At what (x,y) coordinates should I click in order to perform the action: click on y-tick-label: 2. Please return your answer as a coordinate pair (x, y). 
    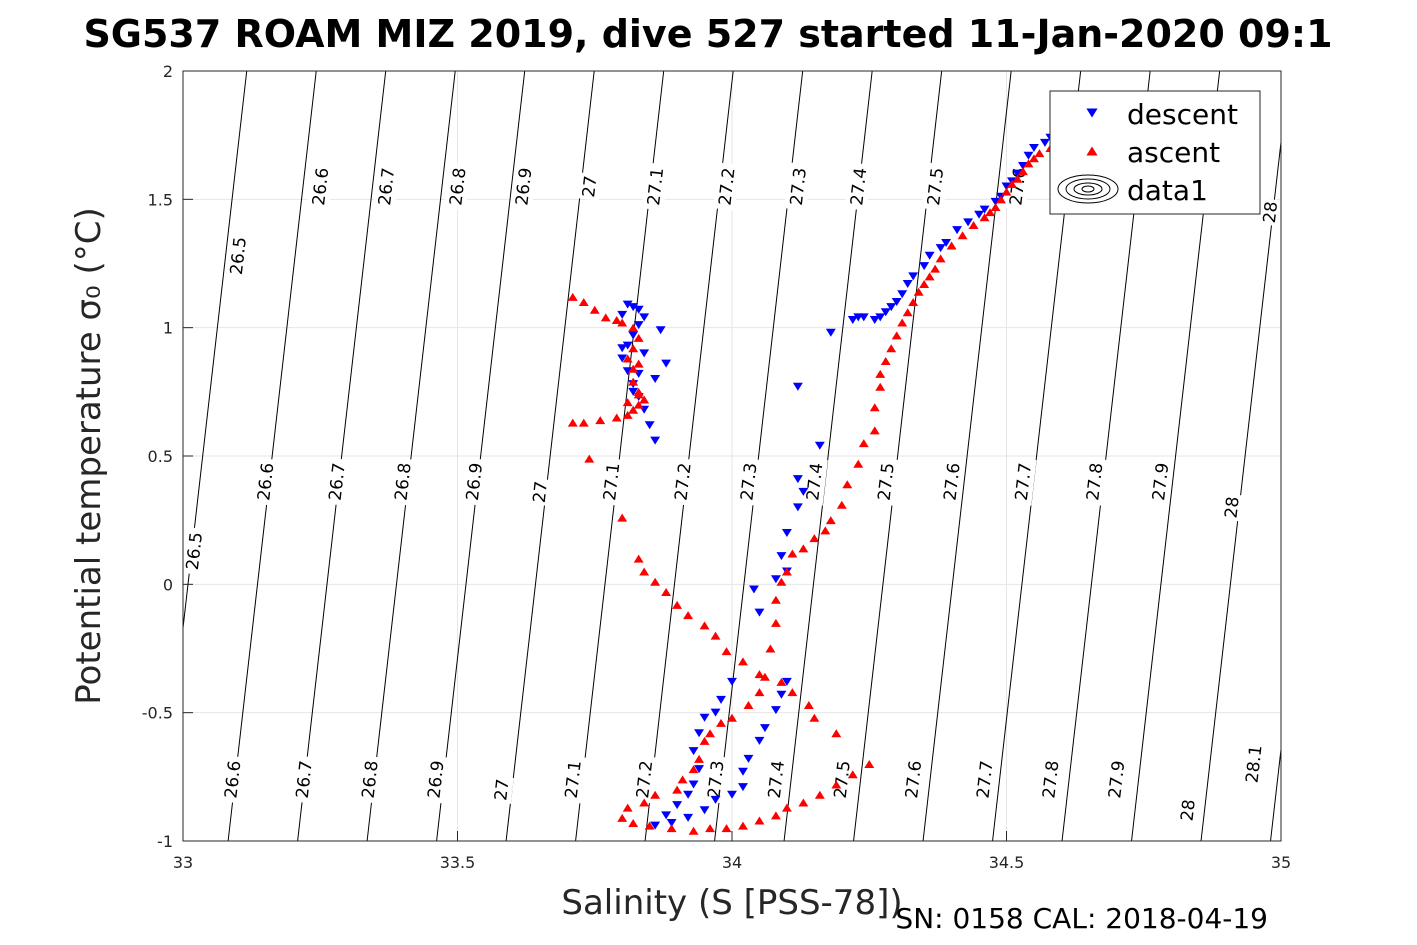
    Looking at the image, I should click on (168, 71).